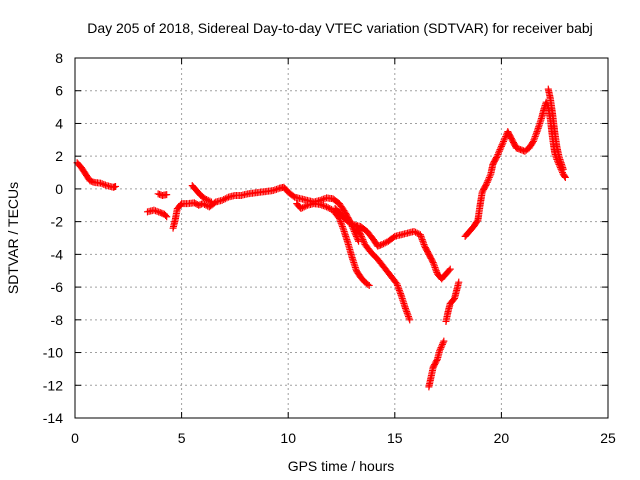 This screenshot has height=480, width=640. Describe the element at coordinates (57, 222) in the screenshot. I see `y-tick-label: -2` at that location.